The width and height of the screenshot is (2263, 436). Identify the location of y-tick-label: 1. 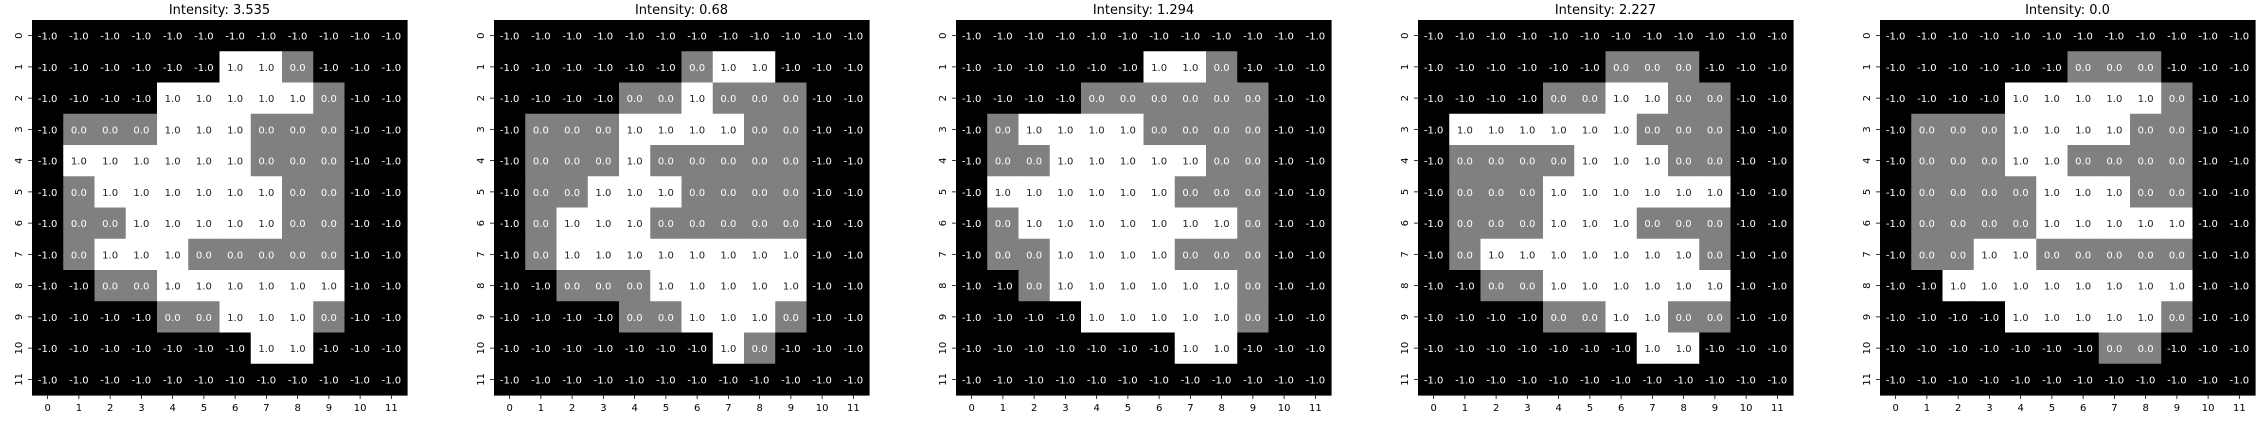
(1867, 67).